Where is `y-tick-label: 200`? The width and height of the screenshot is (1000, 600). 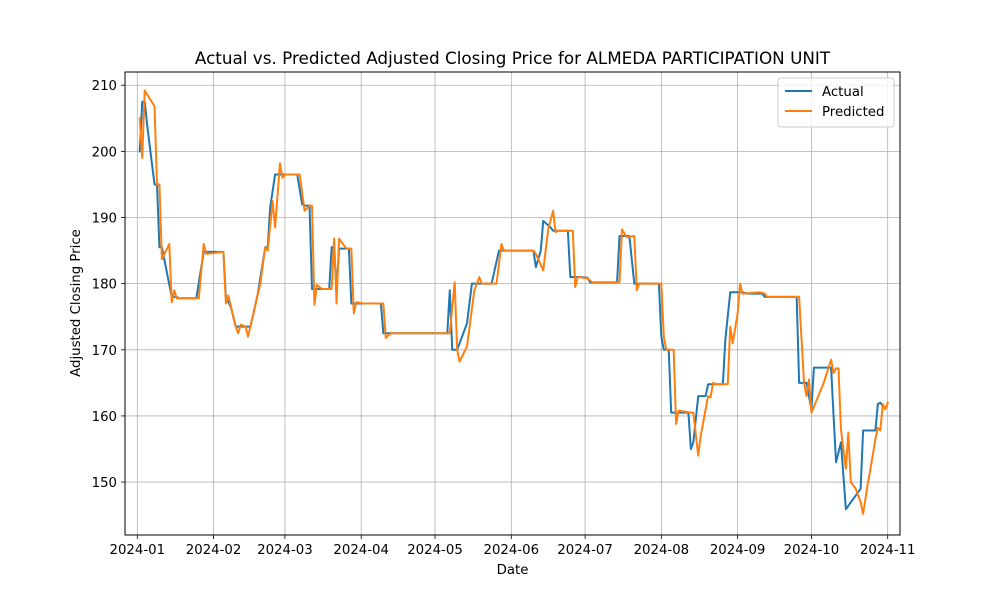
y-tick-label: 200 is located at coordinates (104, 152).